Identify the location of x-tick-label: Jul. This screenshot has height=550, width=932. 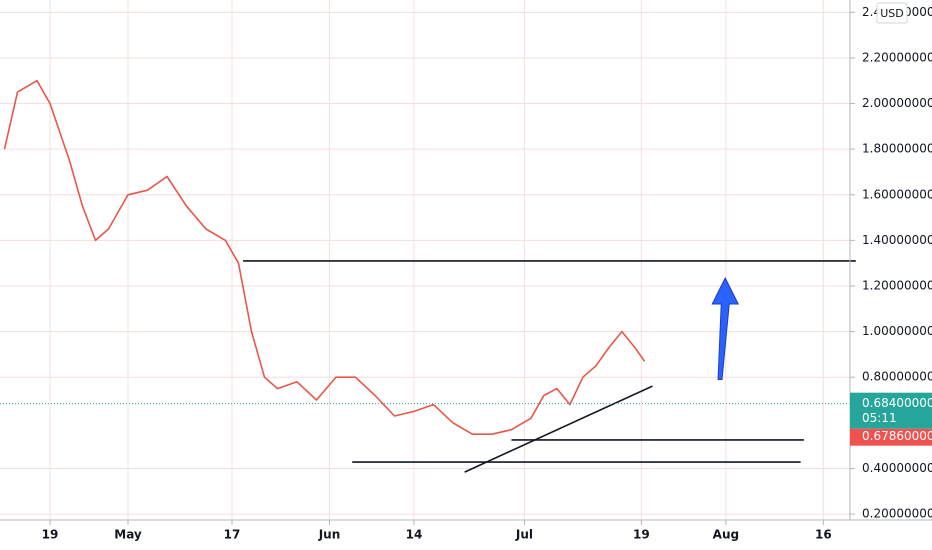
(524, 535).